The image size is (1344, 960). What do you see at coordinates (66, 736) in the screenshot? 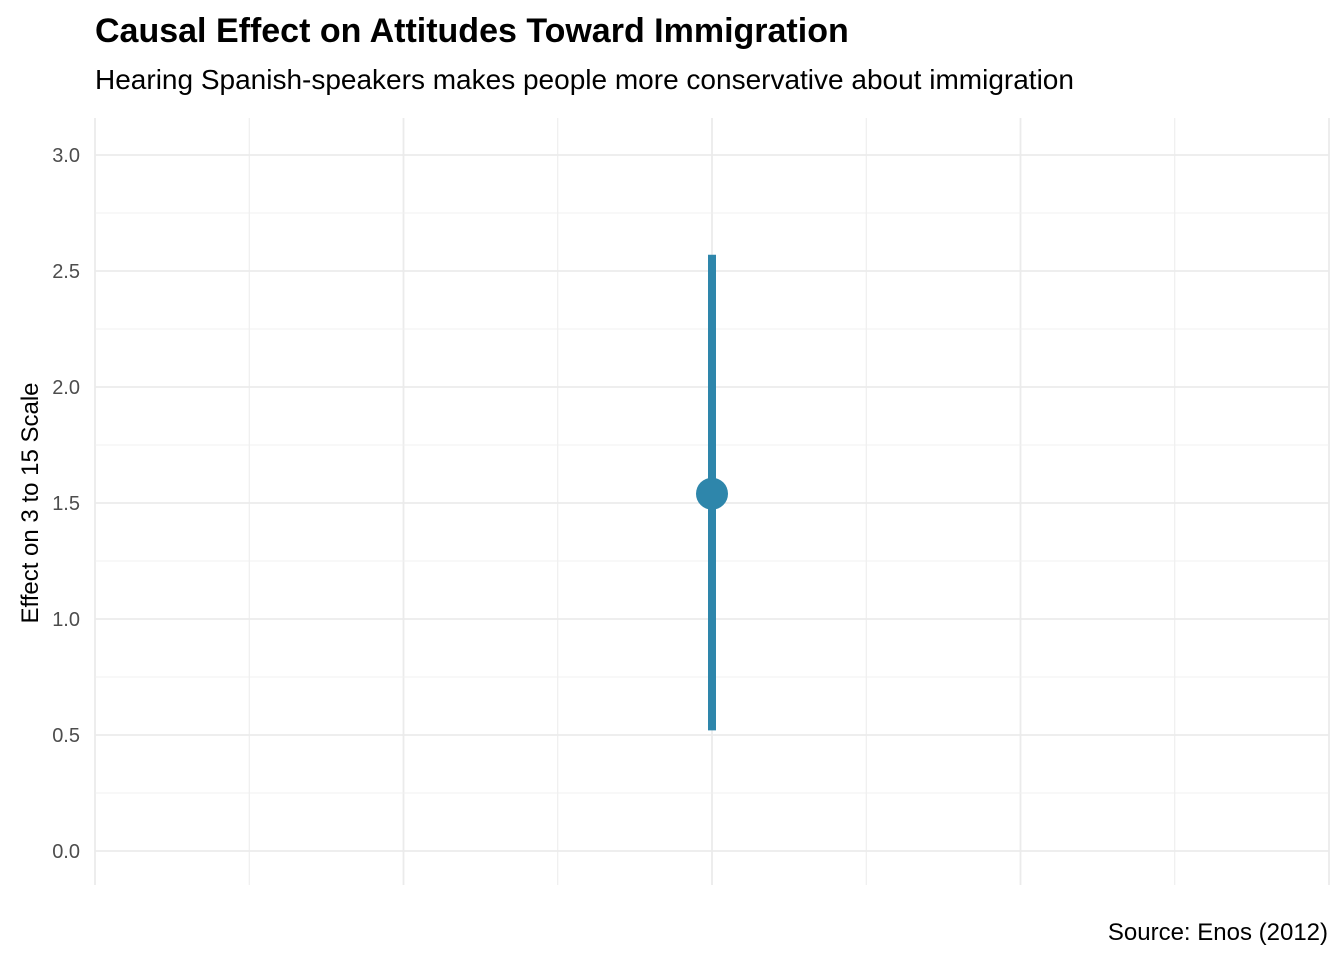
I see `y-tick-label: 0.5` at bounding box center [66, 736].